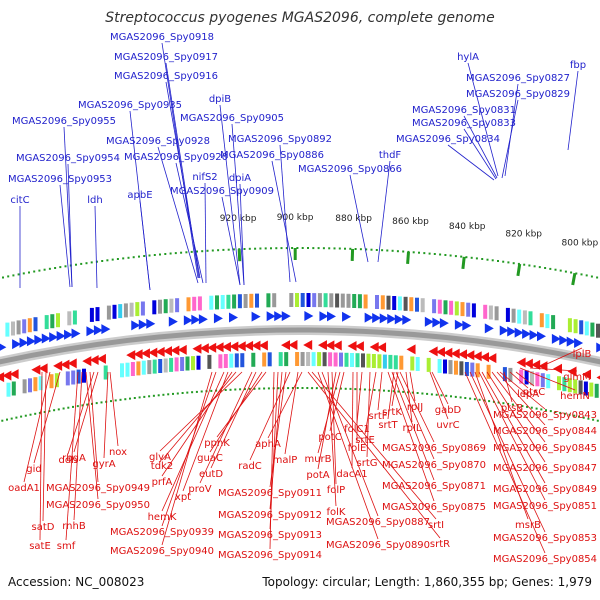 The width and height of the screenshot is (600, 600). What do you see at coordinates (336, 490) in the screenshot?
I see `reverse-gene-label: folP` at bounding box center [336, 490].